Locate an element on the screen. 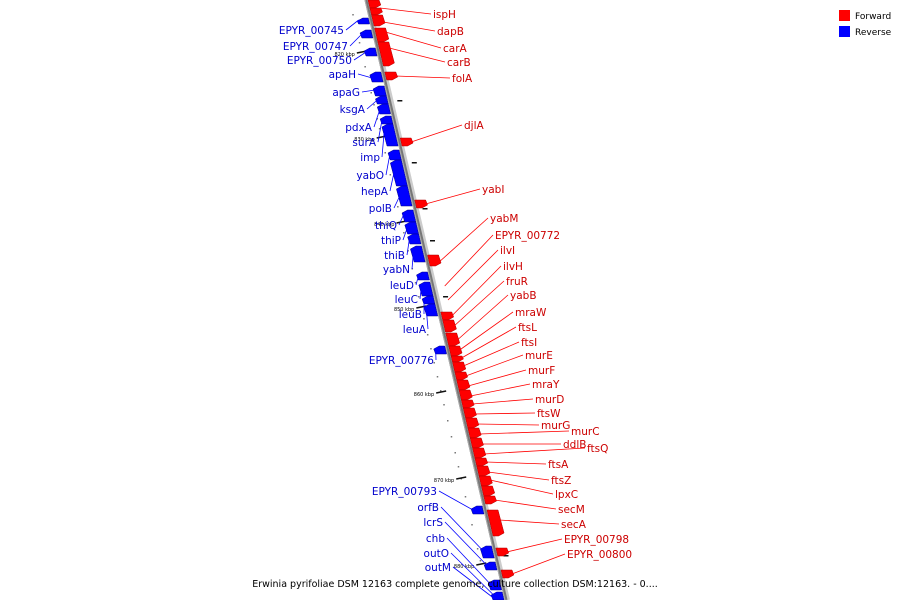 This screenshot has width=900, height=604. label-mraw: mraW is located at coordinates (531, 313).